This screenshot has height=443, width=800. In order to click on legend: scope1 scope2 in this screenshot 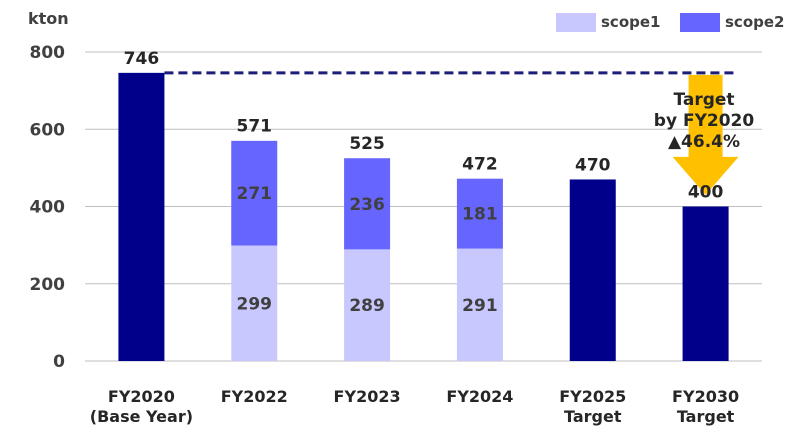, I will do `click(670, 22)`.